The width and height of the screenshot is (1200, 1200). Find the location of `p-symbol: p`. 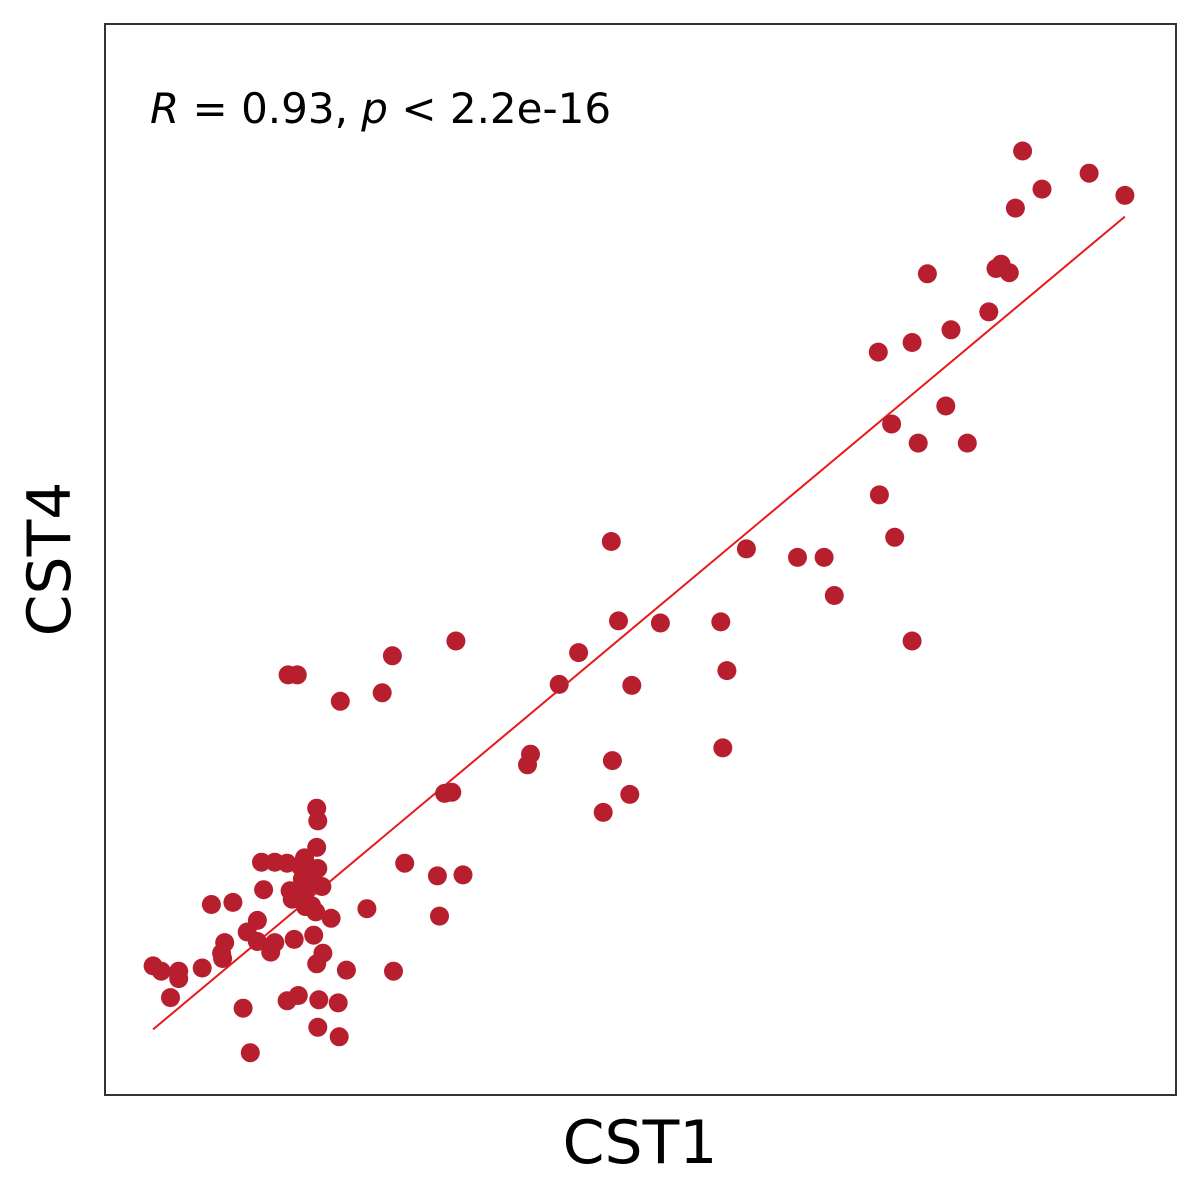

p-symbol: p is located at coordinates (374, 108).